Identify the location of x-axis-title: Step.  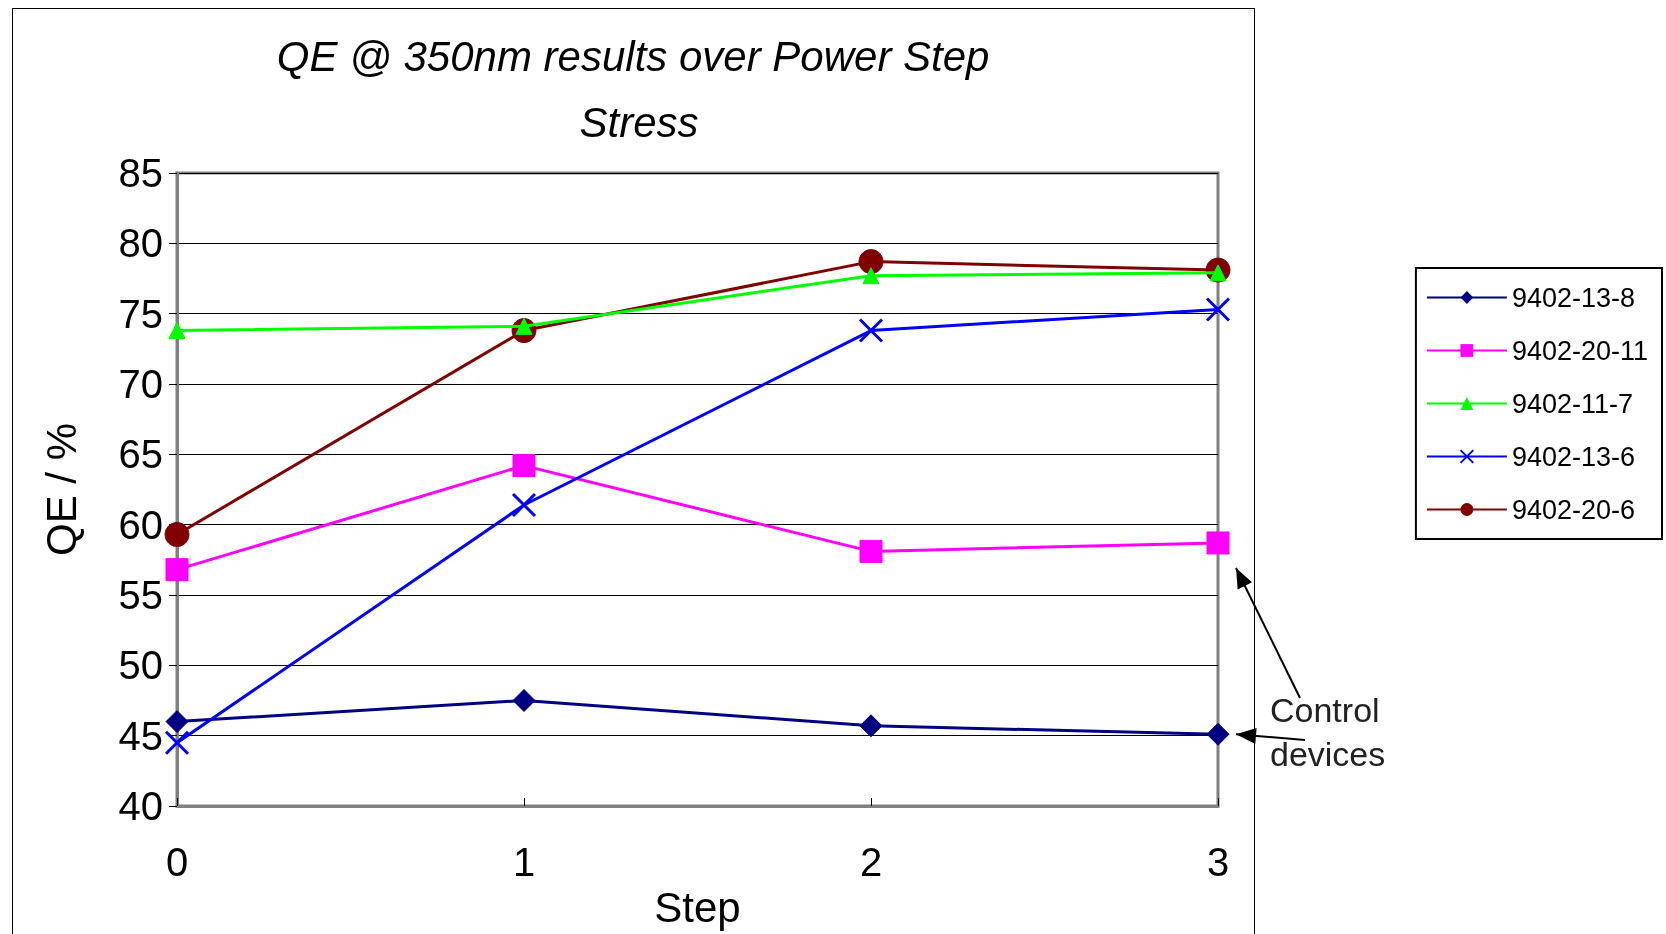
(697, 908).